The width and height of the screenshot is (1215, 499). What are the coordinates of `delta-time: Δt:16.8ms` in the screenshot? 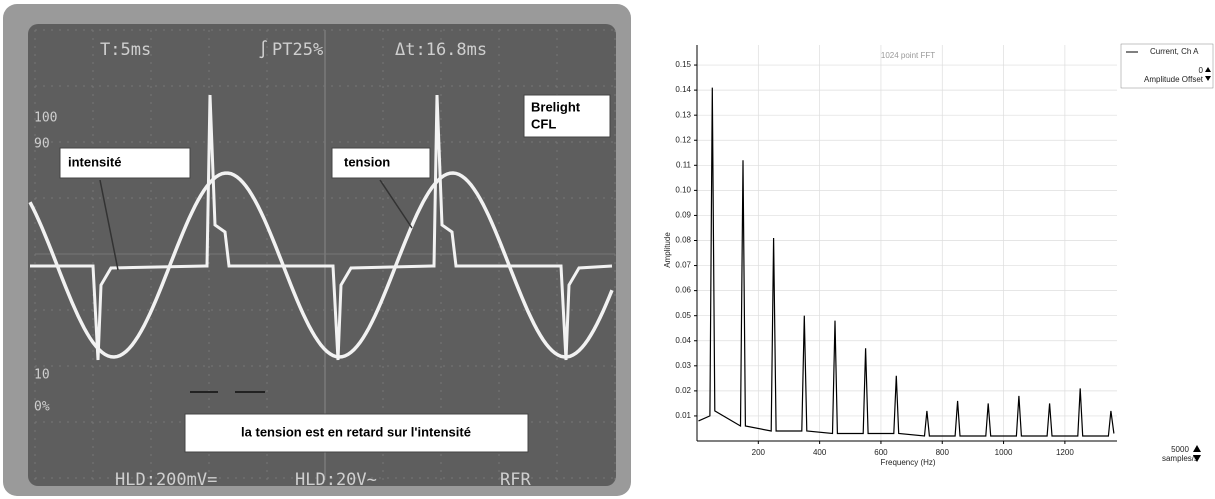 It's located at (441, 50).